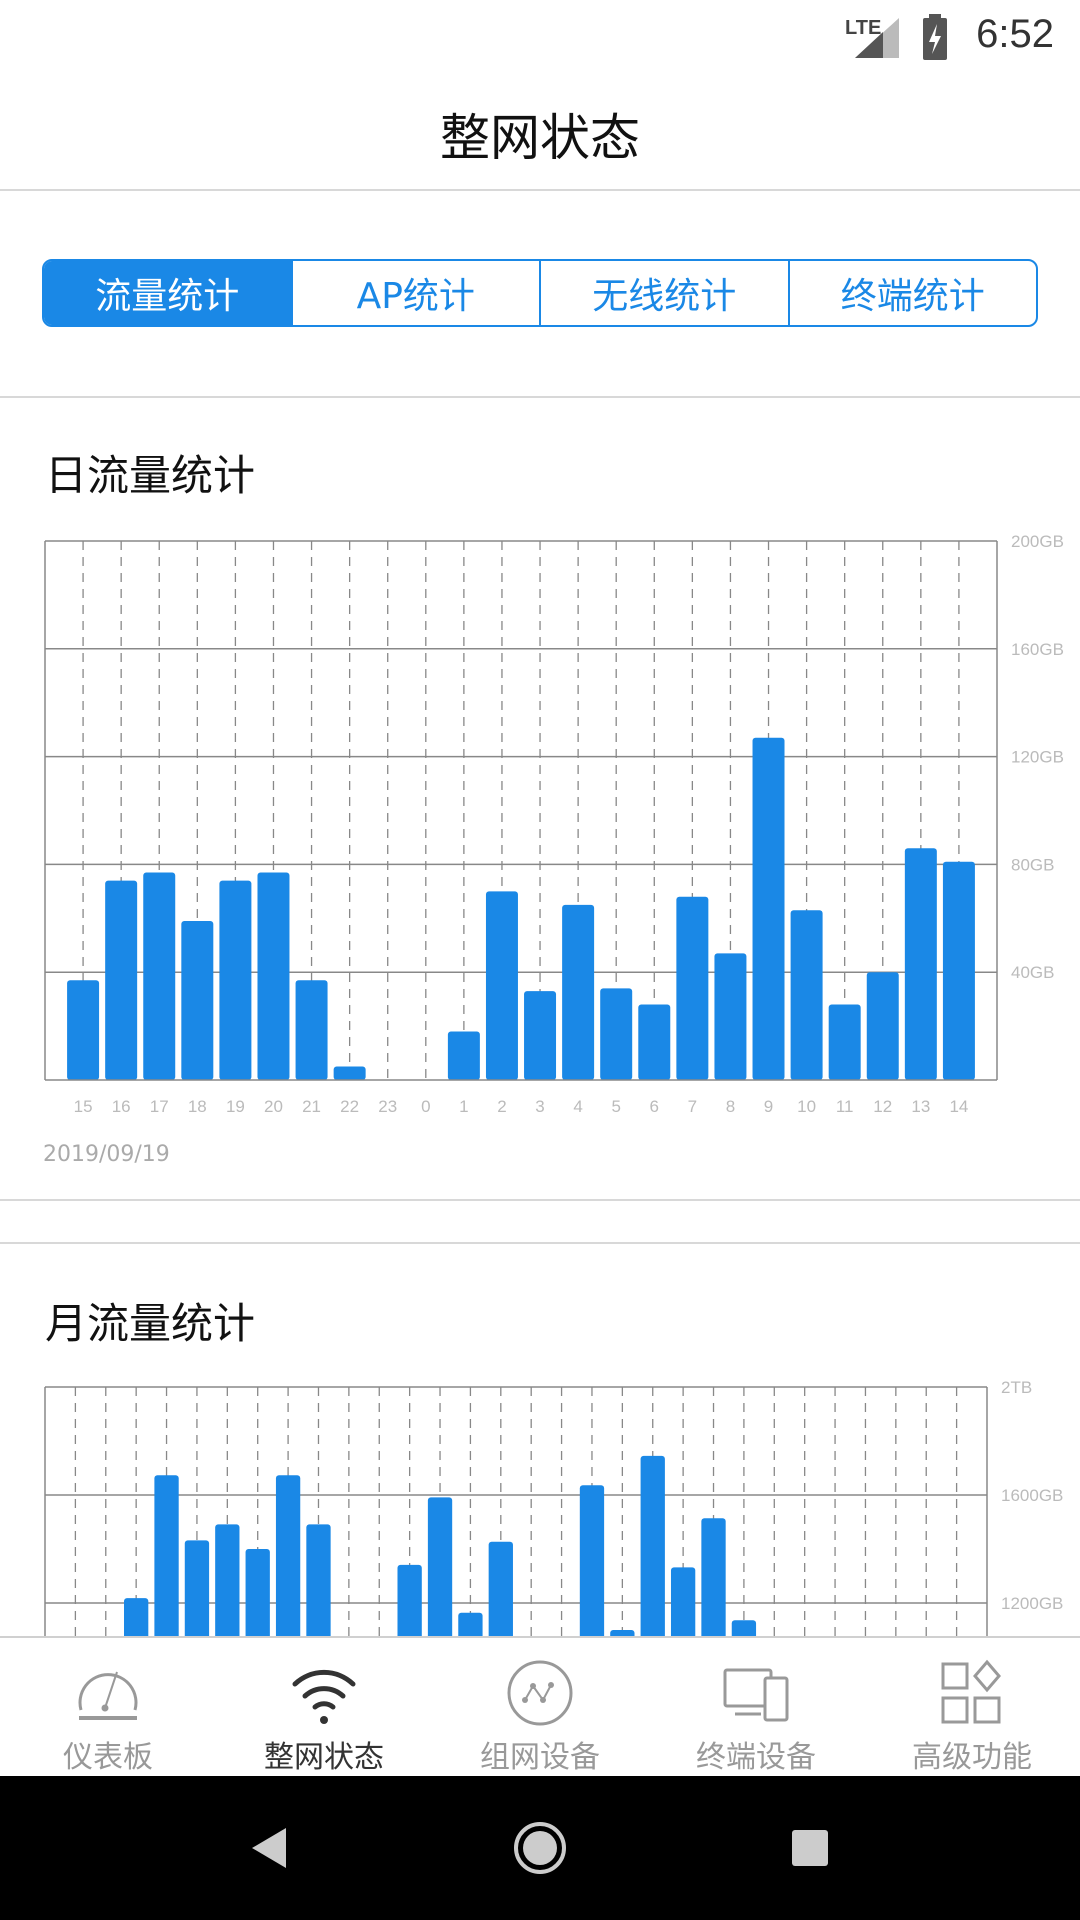 The width and height of the screenshot is (1080, 1920). Describe the element at coordinates (150, 475) in the screenshot. I see `daily-traffic-title: 日流量统计` at that location.